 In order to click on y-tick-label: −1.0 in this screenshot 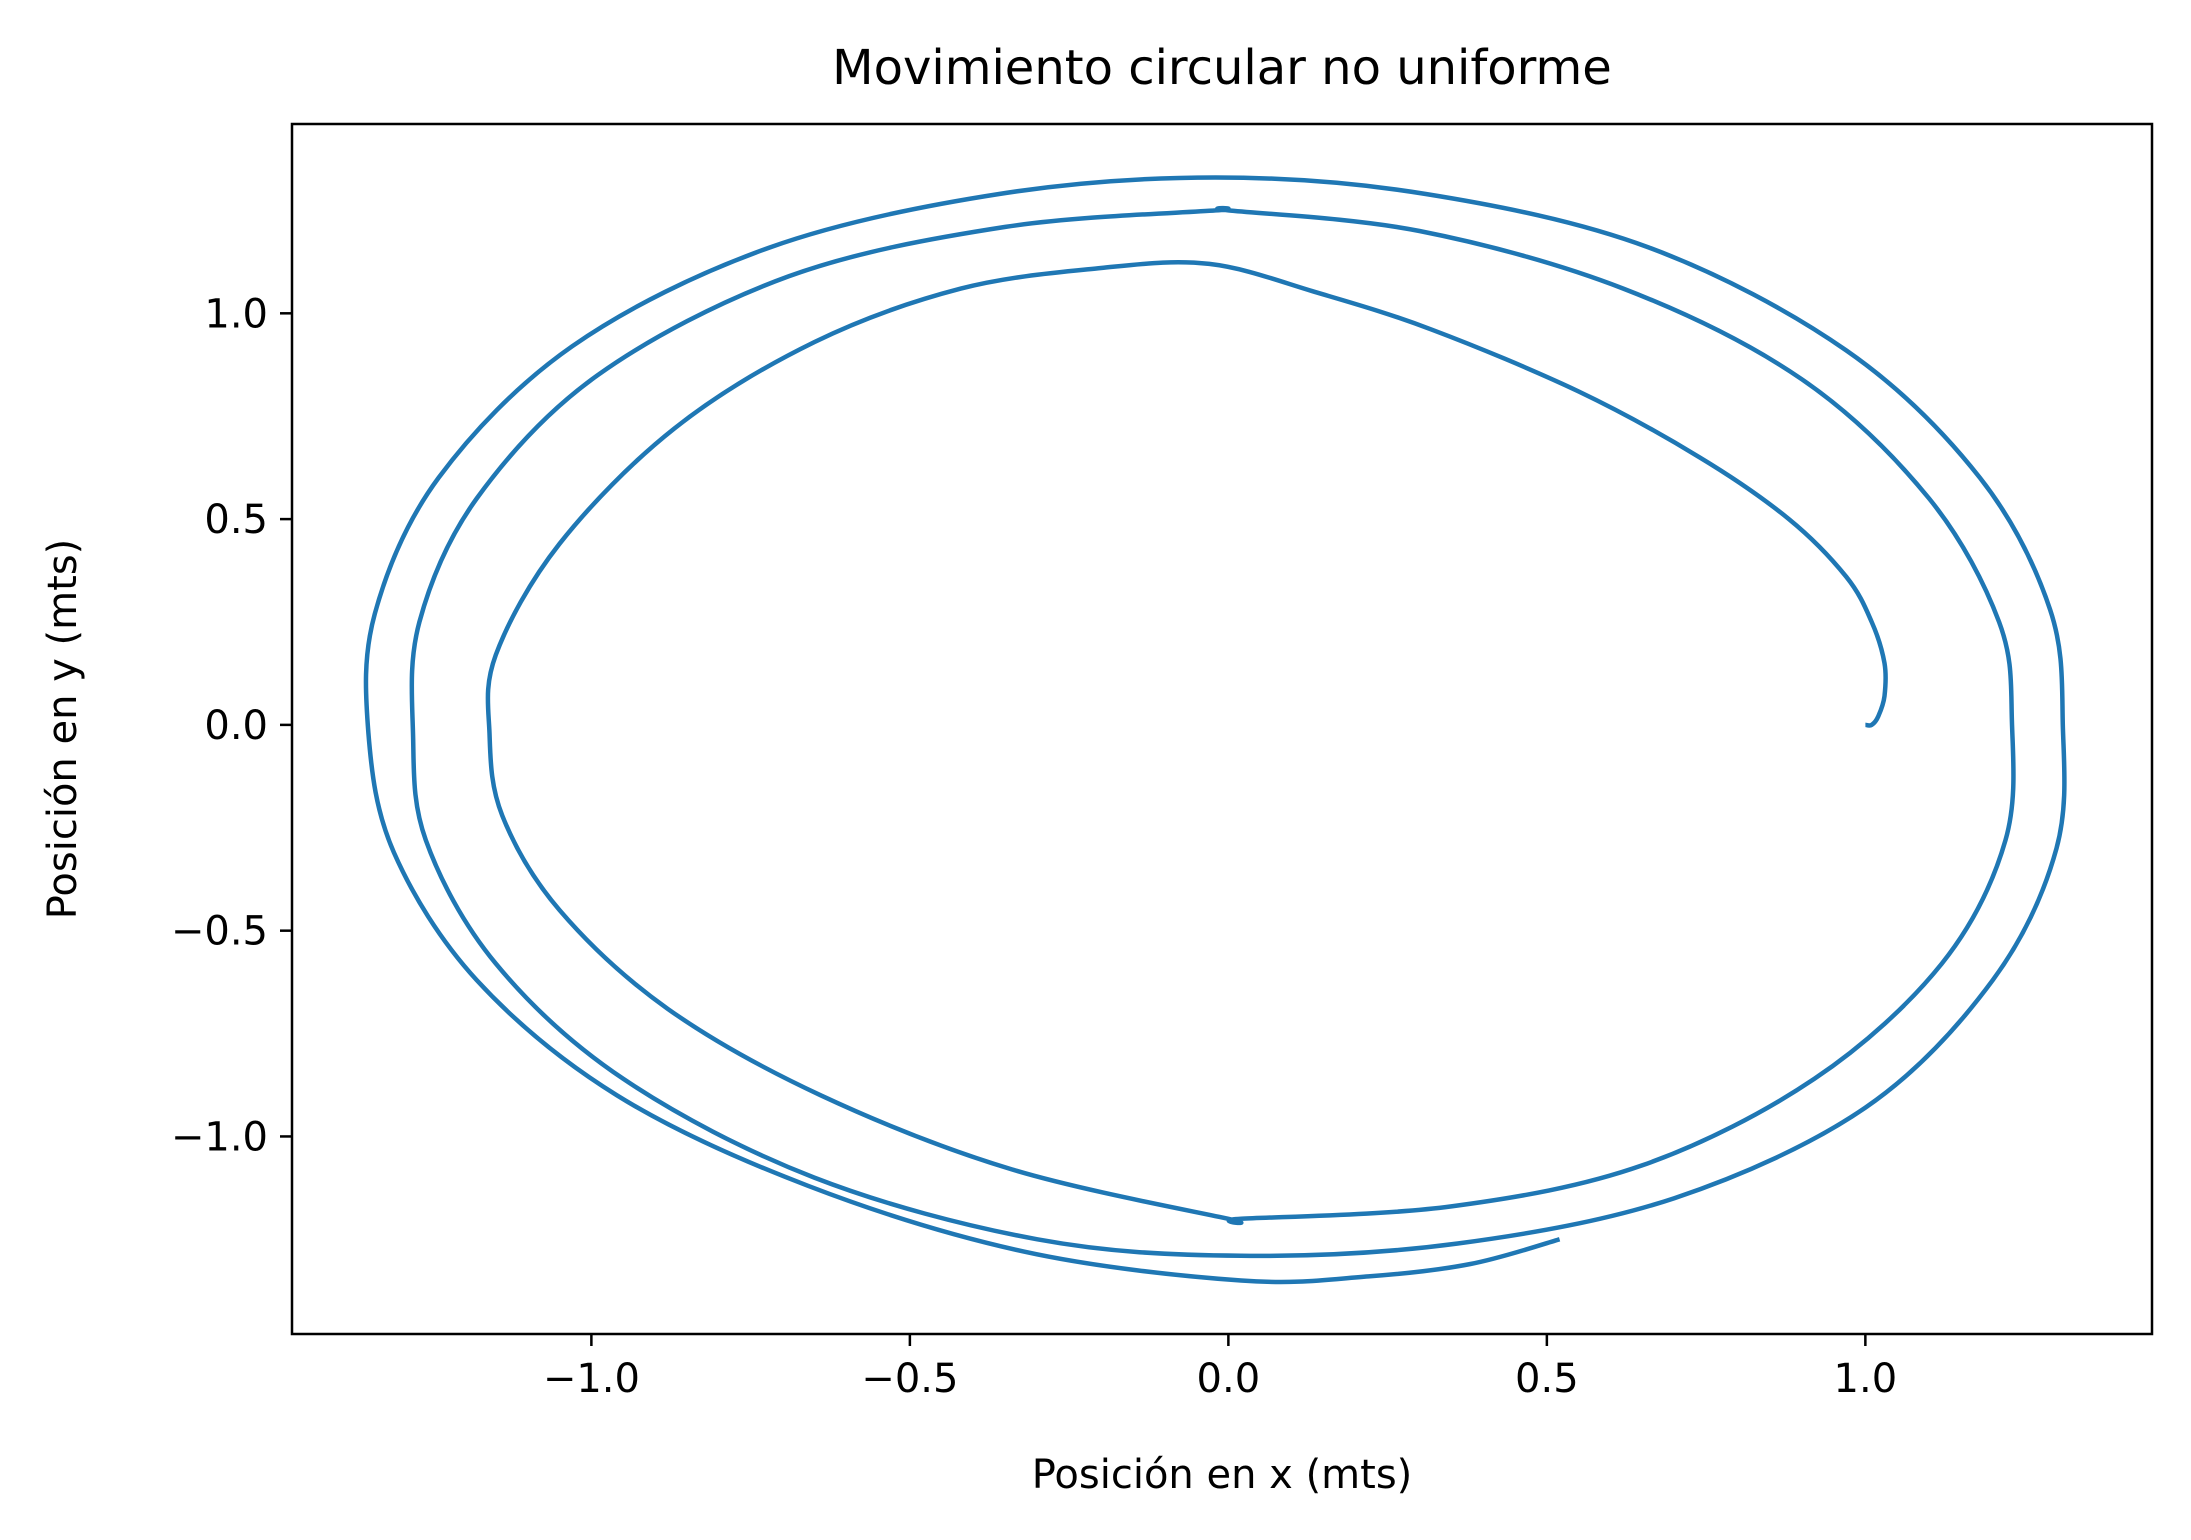, I will do `click(219, 1137)`.